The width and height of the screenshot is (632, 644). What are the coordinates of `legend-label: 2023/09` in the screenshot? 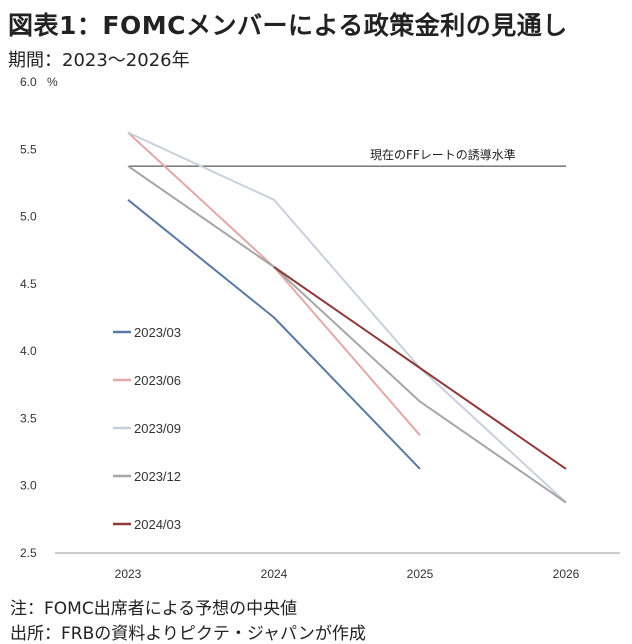 It's located at (157, 428).